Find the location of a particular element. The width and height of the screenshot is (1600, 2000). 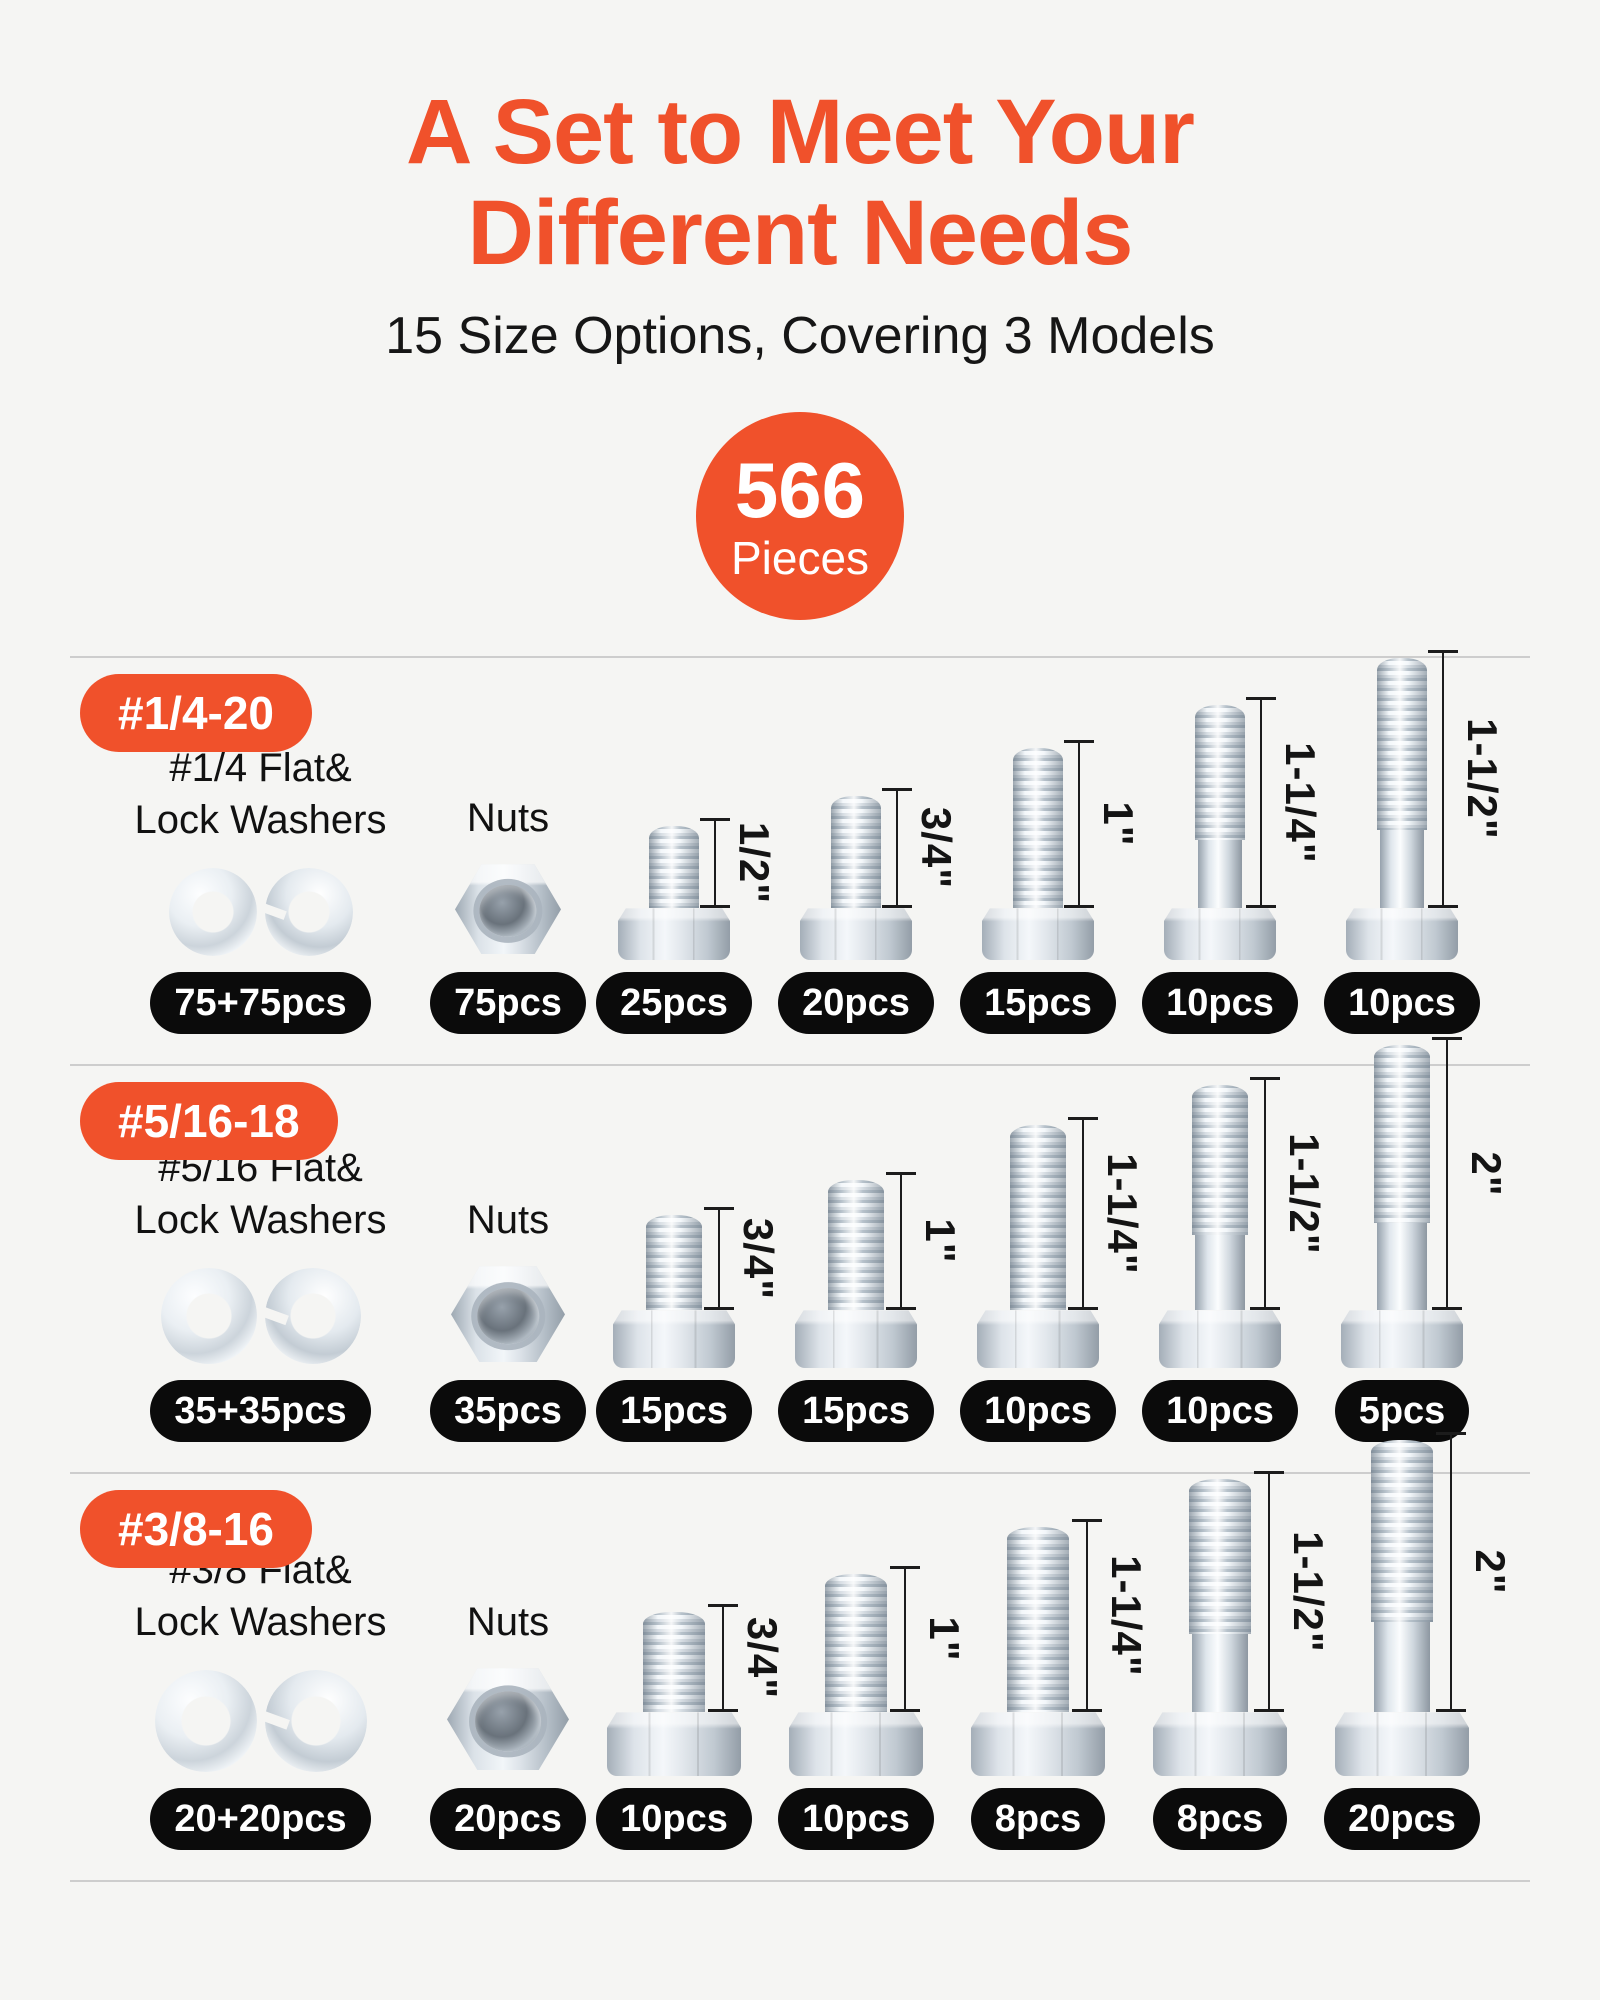

washers-count-pill: 20+20pcs is located at coordinates (260, 1819).